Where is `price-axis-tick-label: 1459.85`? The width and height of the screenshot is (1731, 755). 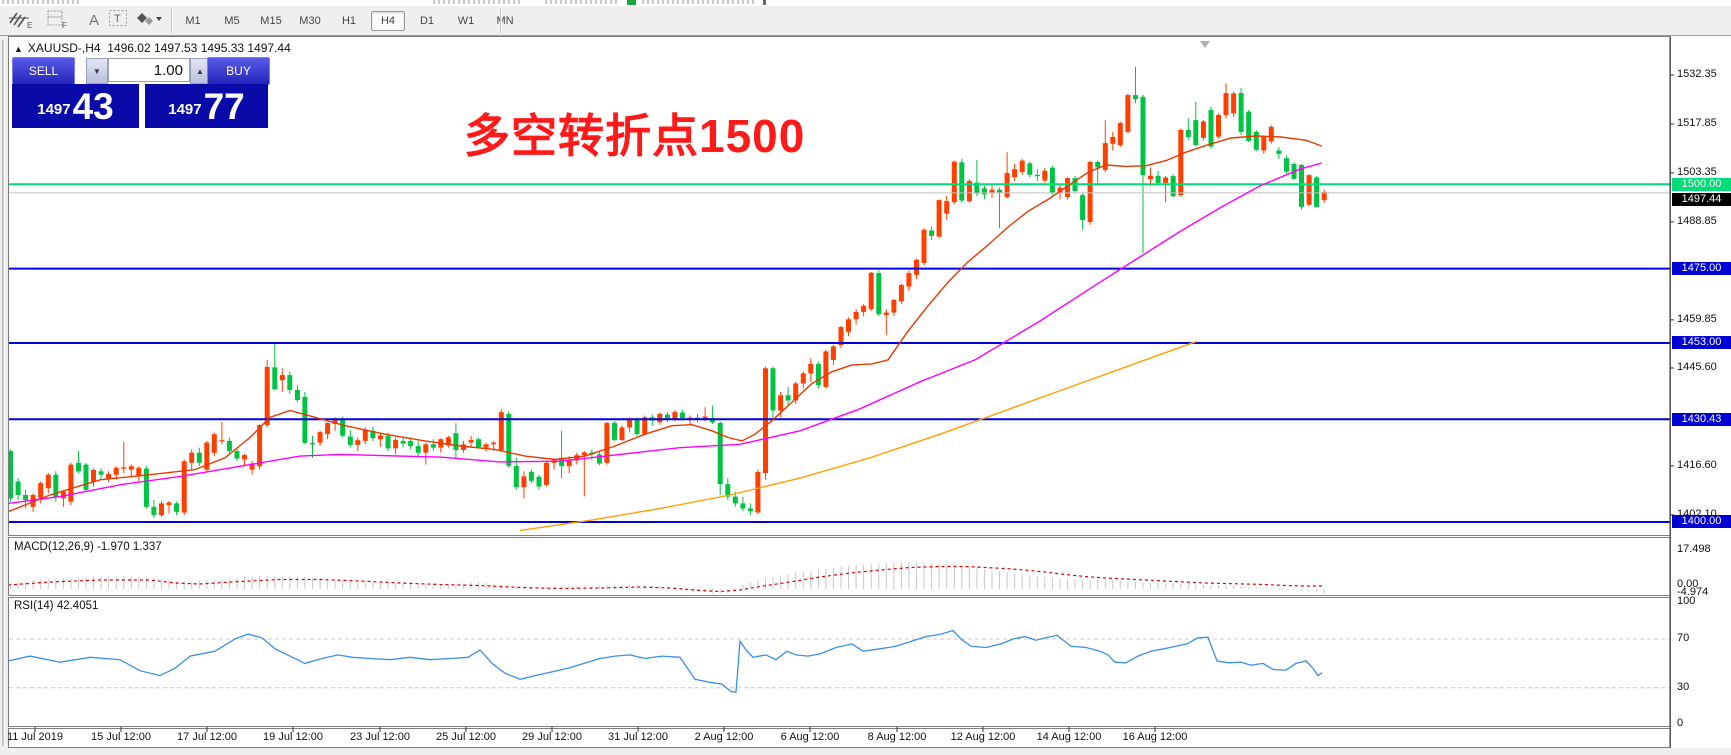 price-axis-tick-label: 1459.85 is located at coordinates (1697, 318).